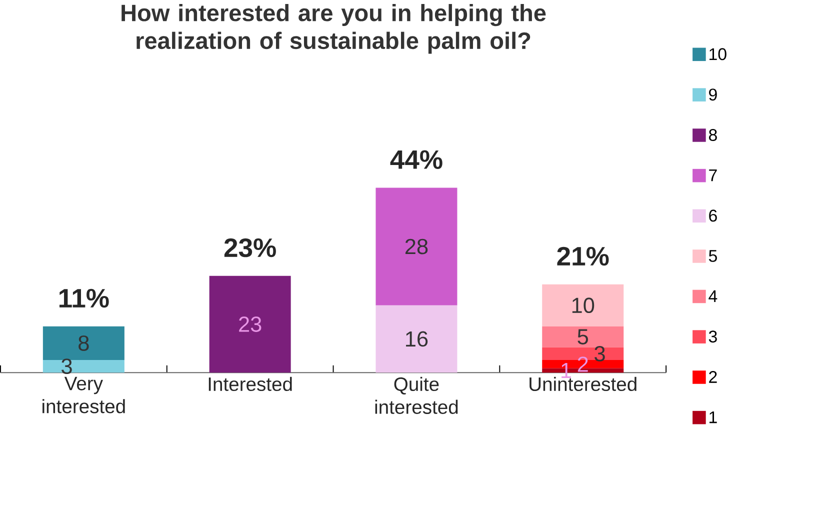  What do you see at coordinates (83, 343) in the screenshot?
I see `data-label: 8` at bounding box center [83, 343].